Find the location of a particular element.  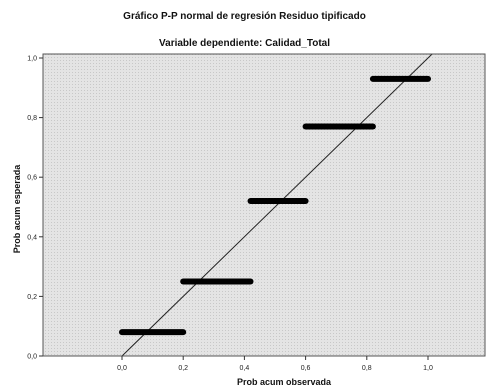

y-tick-label: 1,0 is located at coordinates (32, 59).